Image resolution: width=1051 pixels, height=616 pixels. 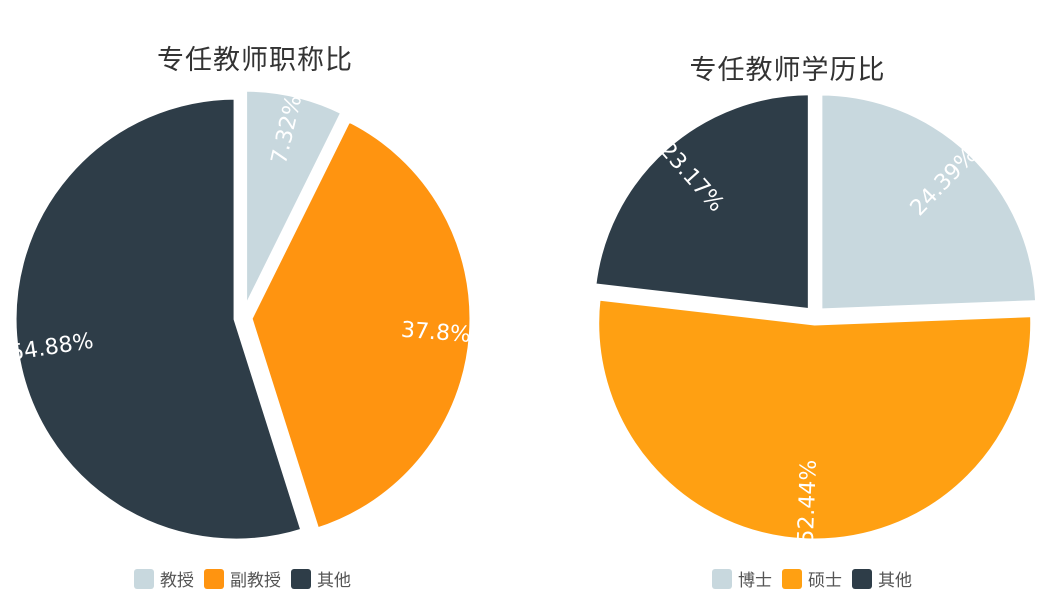 I want to click on legend-label: 副教授, so click(x=255, y=581).